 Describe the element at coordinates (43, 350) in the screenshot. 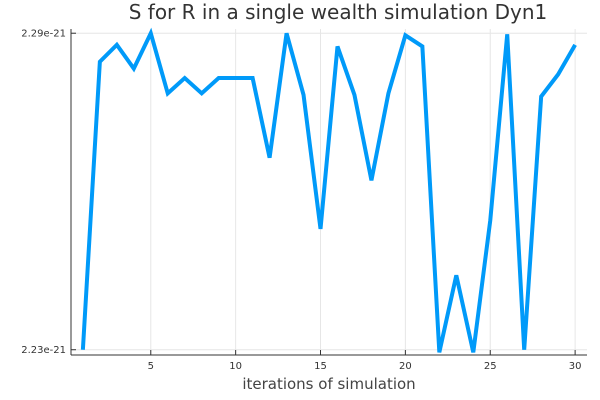

I see `y-tick-label: 2.23e-21` at that location.